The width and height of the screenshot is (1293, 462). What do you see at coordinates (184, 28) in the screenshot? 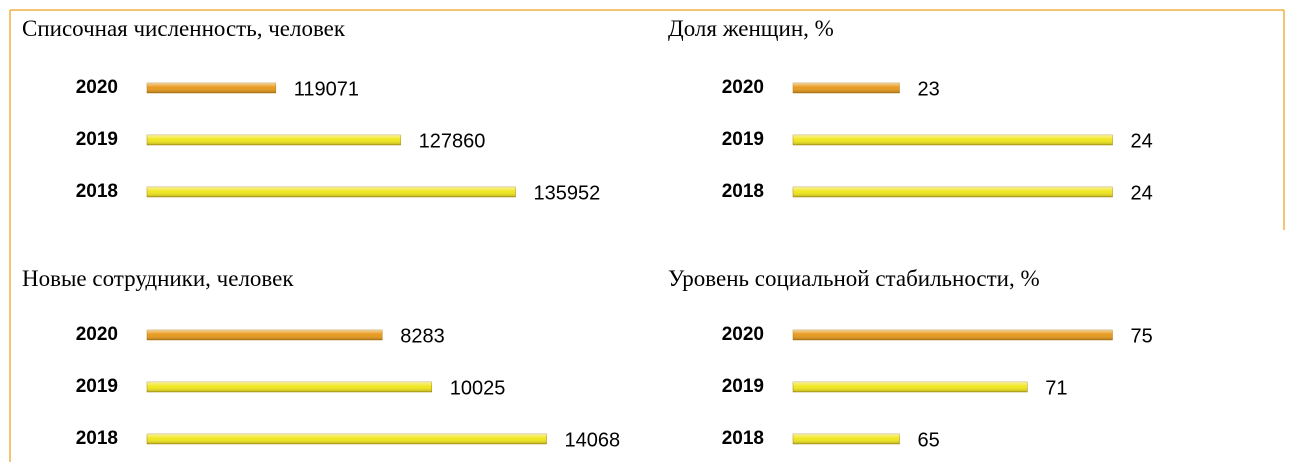
I see `chart-title: Списочная численность, человек` at bounding box center [184, 28].